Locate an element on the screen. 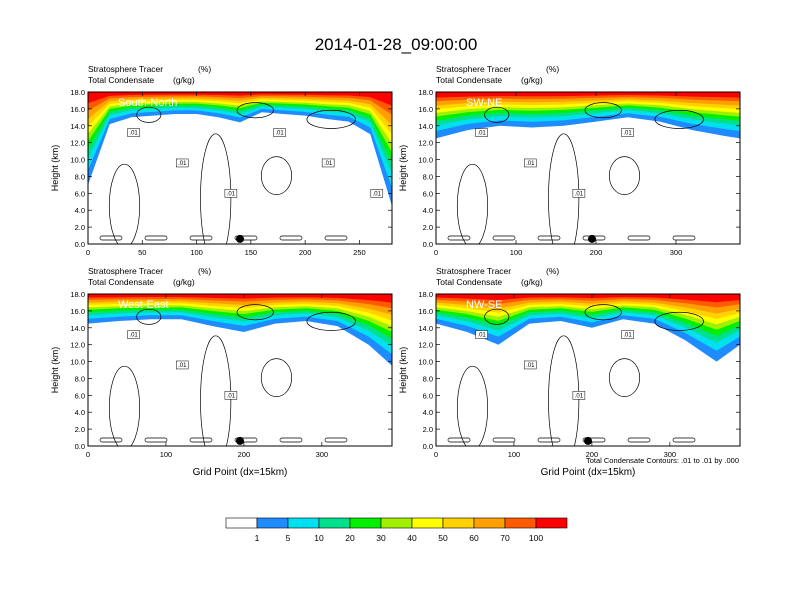 The height and width of the screenshot is (612, 792). y-tick-label: 10.0 is located at coordinates (77, 160).